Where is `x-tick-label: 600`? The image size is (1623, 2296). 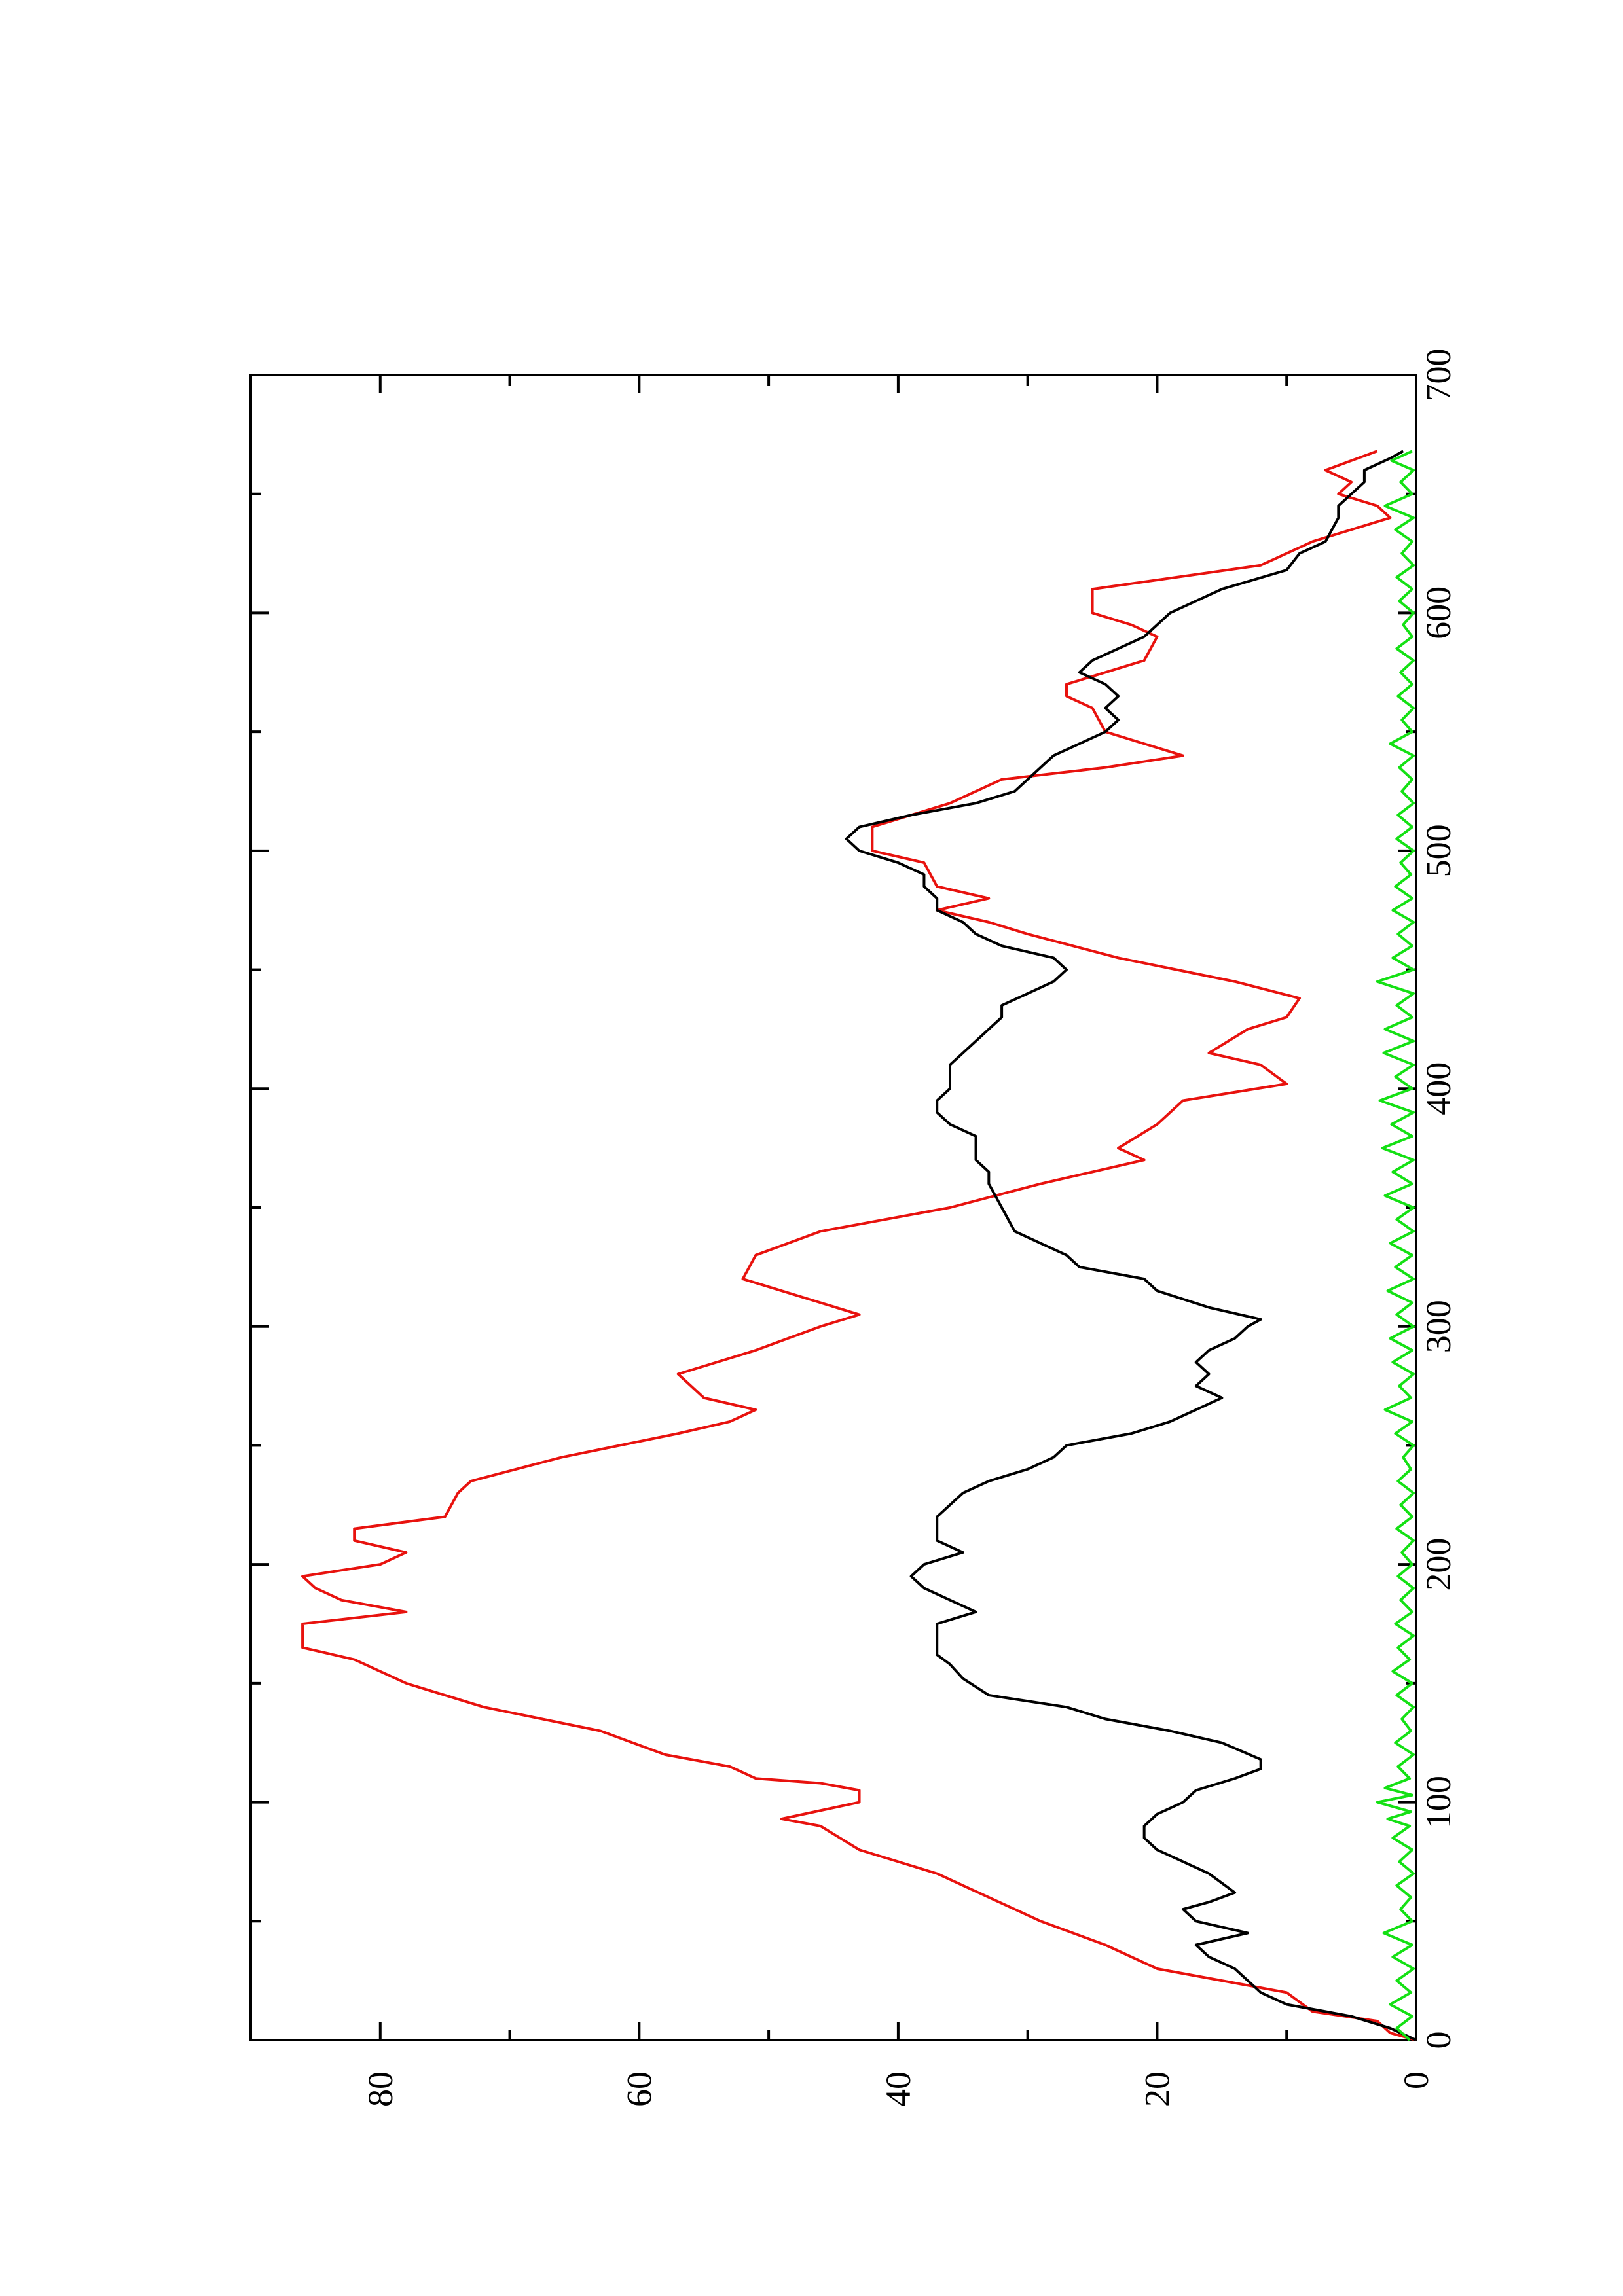 x-tick-label: 600 is located at coordinates (1438, 612).